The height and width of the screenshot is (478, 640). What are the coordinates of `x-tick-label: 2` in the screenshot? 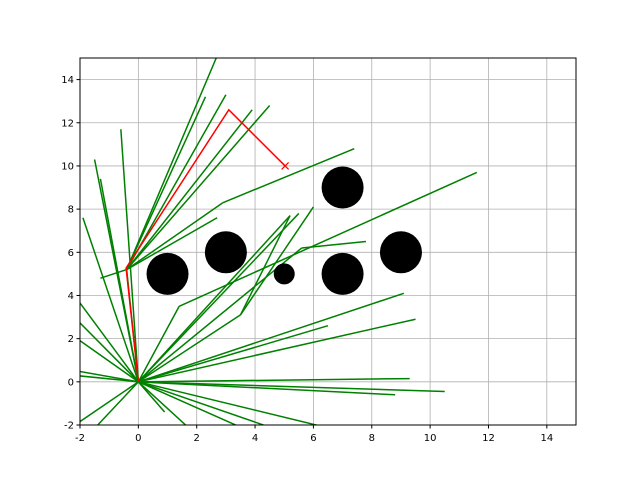 It's located at (197, 438).